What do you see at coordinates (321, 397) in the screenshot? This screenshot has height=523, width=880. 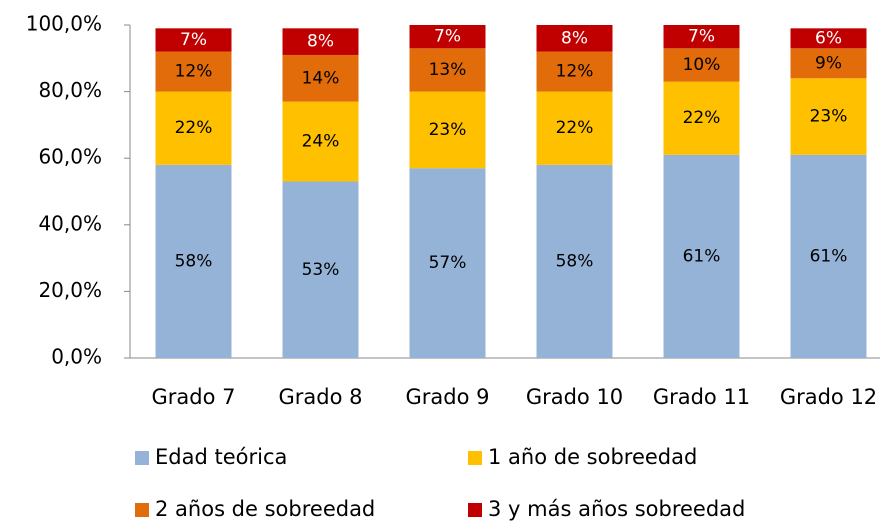 I see `x-tick-label: Grado 8` at bounding box center [321, 397].